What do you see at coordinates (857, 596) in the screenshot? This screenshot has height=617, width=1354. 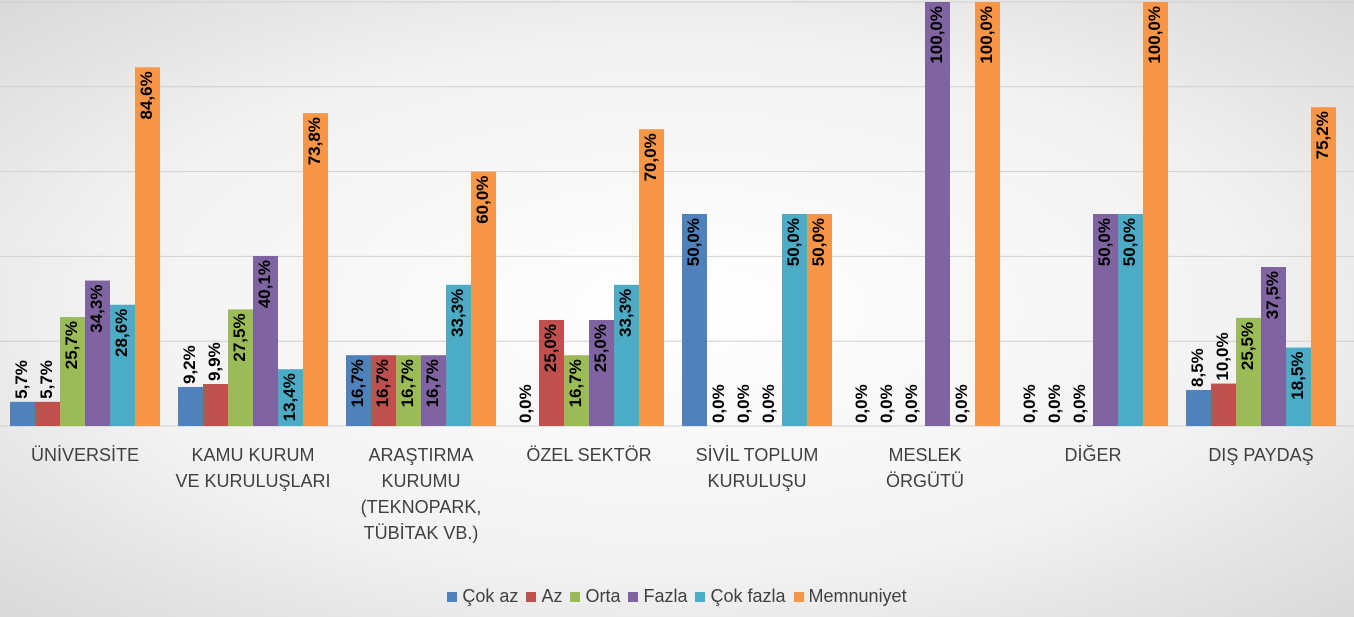 I see `legend-label: Memnuniyet` at bounding box center [857, 596].